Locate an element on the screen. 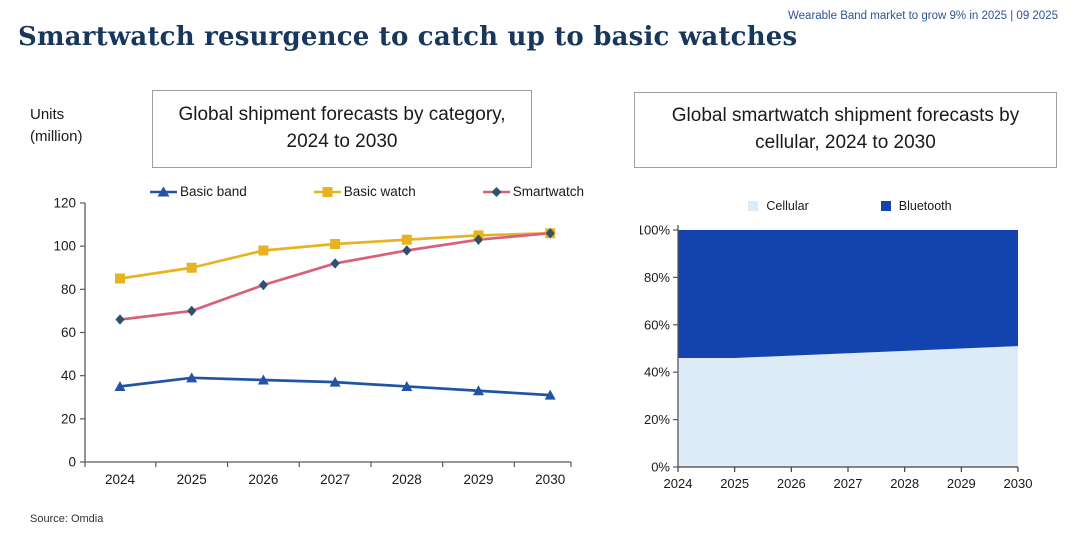 Image resolution: width=1080 pixels, height=533 pixels. bluetooth-swatch-icon is located at coordinates (885, 206).